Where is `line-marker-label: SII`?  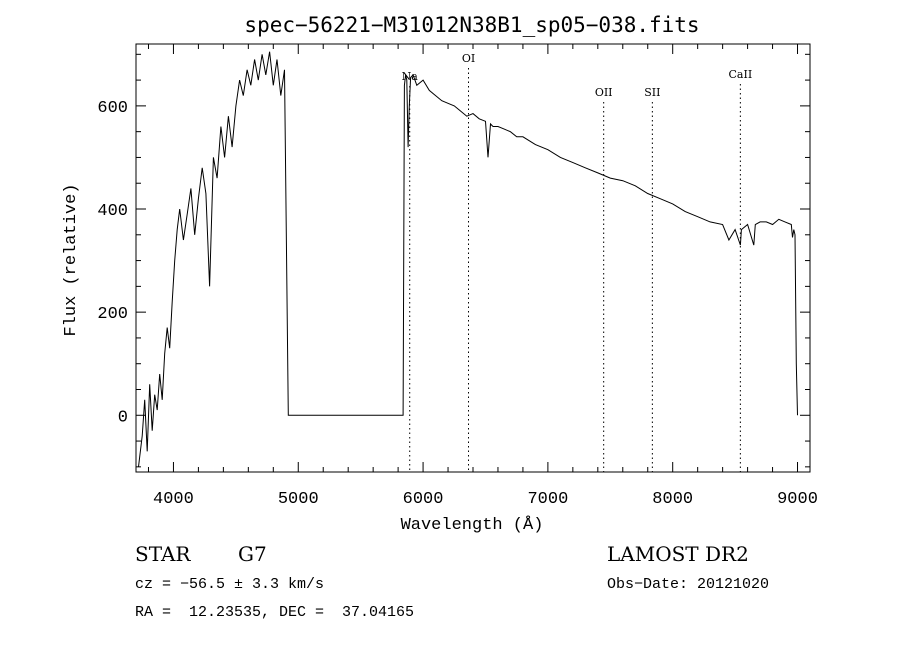 line-marker-label: SII is located at coordinates (652, 92).